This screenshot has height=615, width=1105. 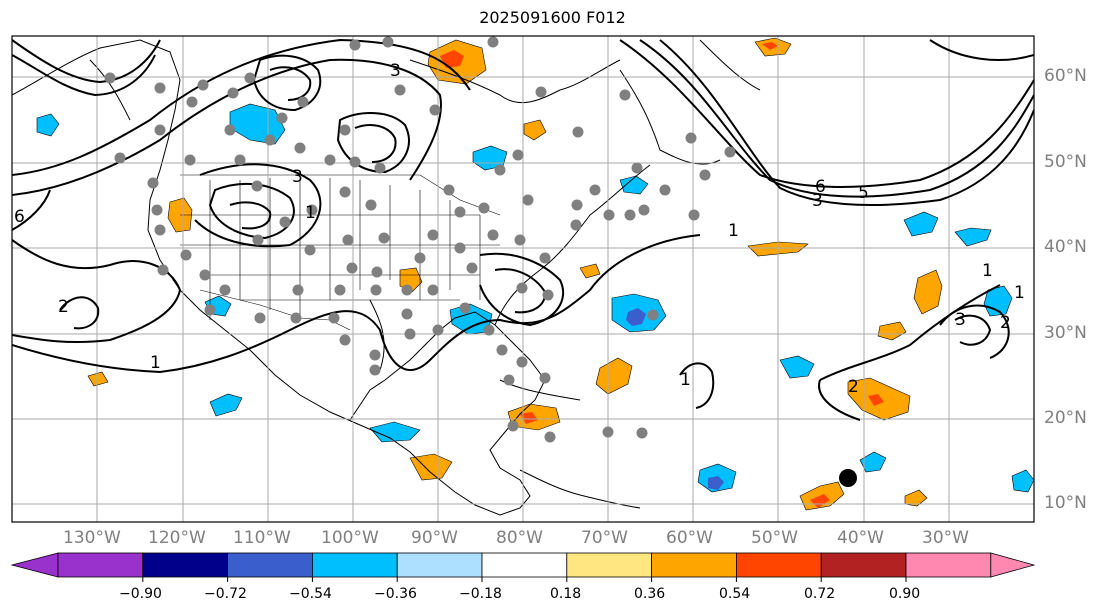 What do you see at coordinates (92, 538) in the screenshot?
I see `longitude-label: 130°W` at bounding box center [92, 538].